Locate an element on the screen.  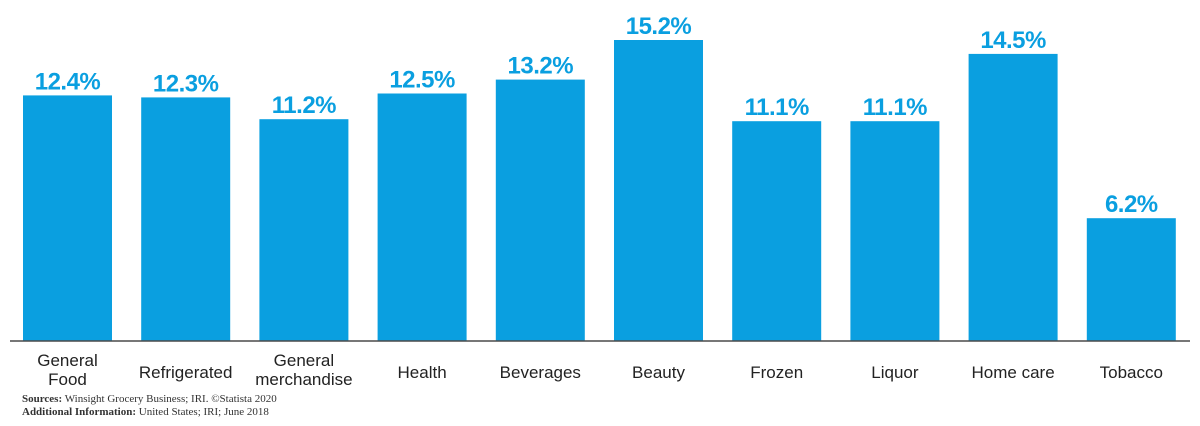
info-label: Additional Information: is located at coordinates (79, 412).